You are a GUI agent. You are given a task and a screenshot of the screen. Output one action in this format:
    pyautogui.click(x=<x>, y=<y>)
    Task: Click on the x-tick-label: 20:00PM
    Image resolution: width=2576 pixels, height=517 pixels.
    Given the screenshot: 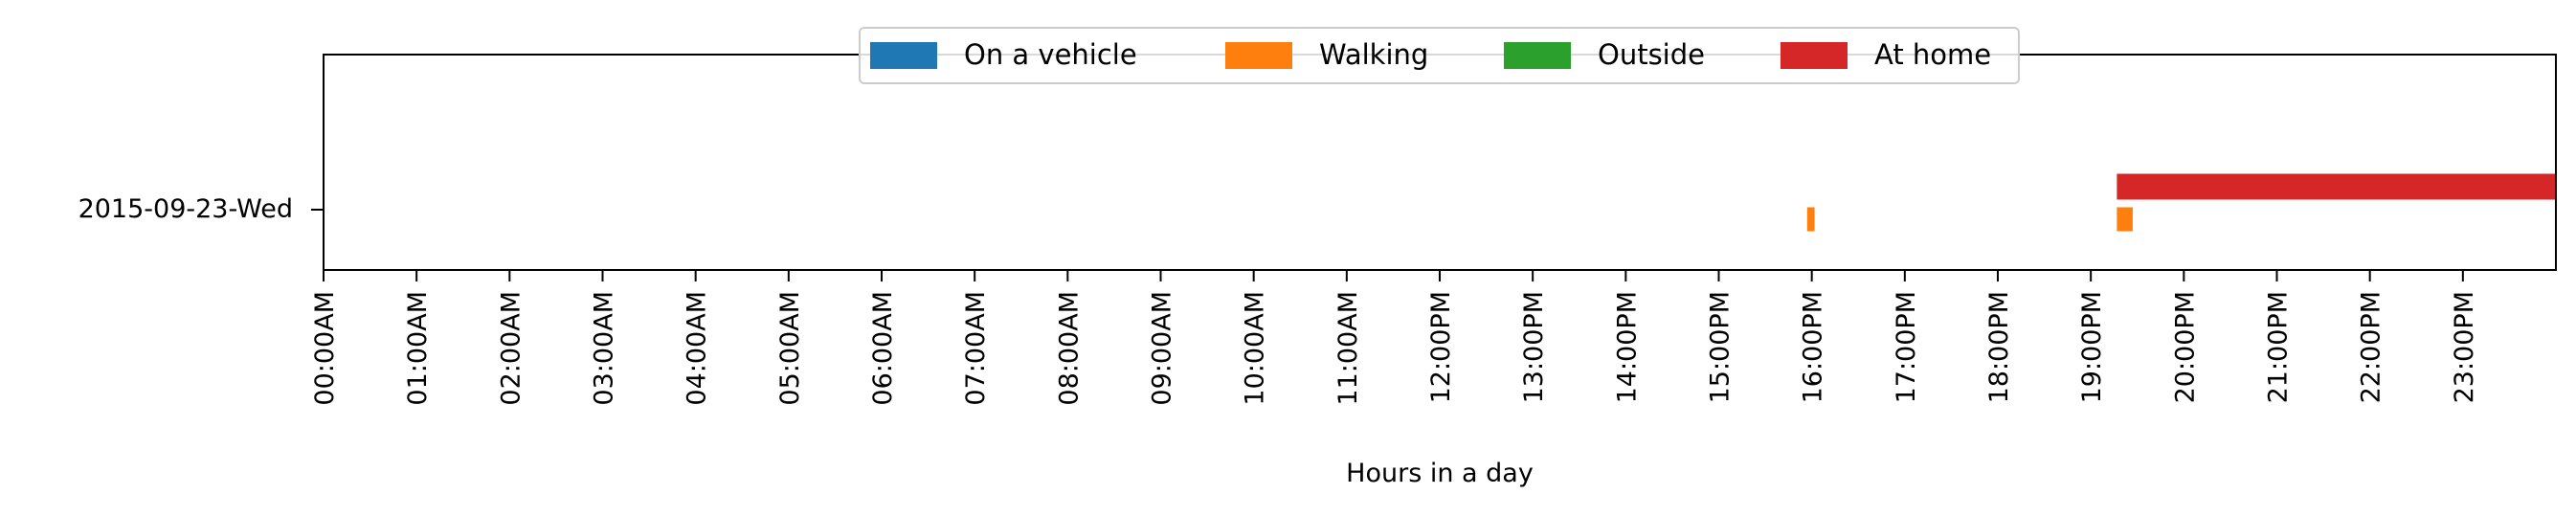 What is the action you would take?
    pyautogui.click(x=2185, y=347)
    